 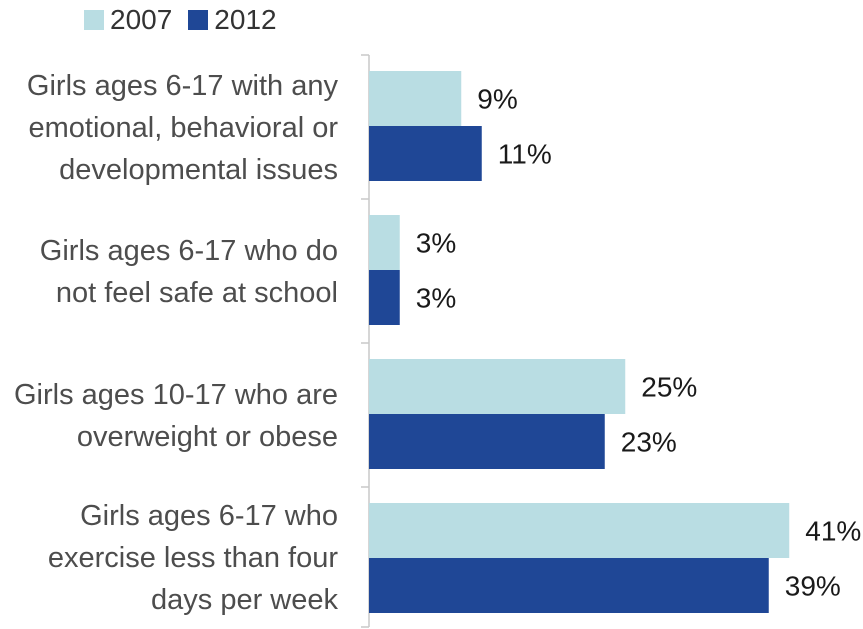 I want to click on legend-item-2007: 2007, so click(x=128, y=20).